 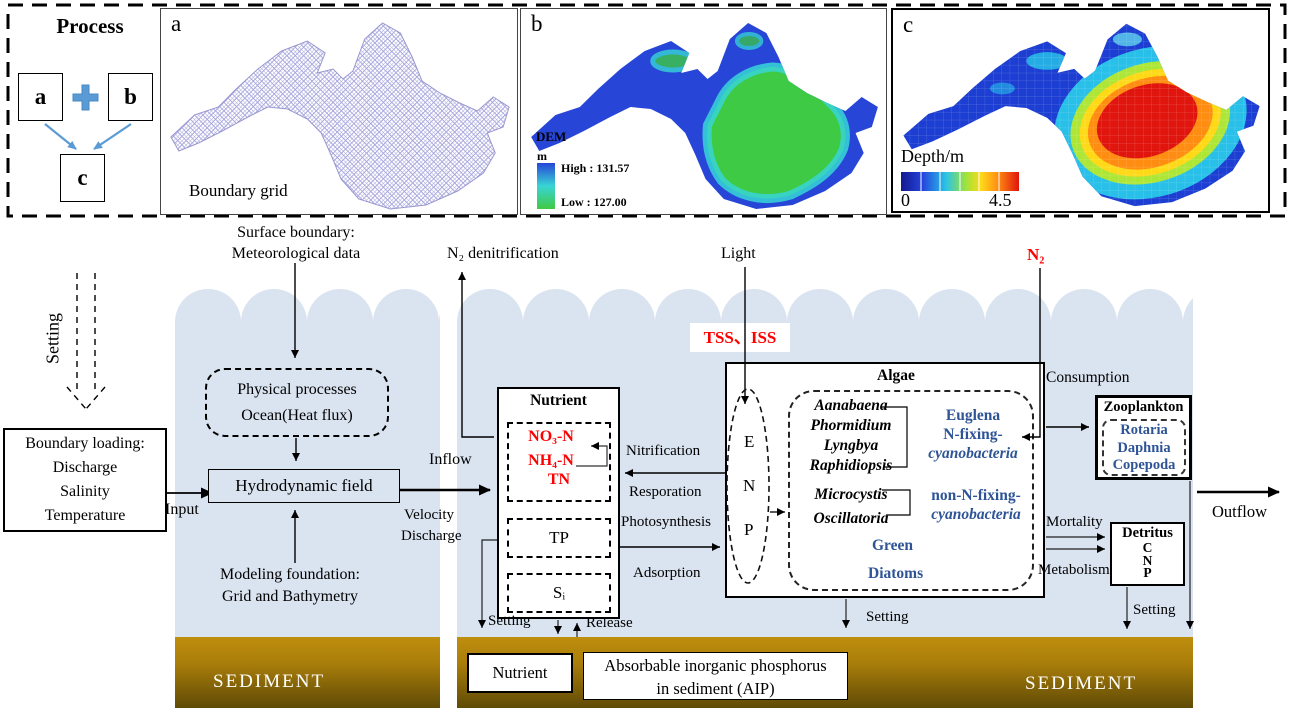 I want to click on panel-a-letter: a, so click(x=176, y=23).